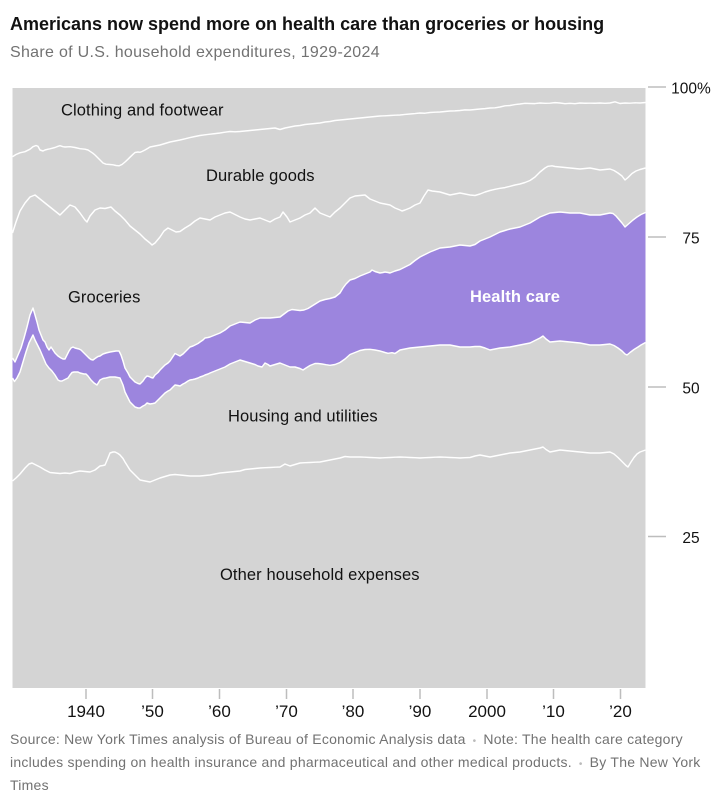  Describe the element at coordinates (487, 711) in the screenshot. I see `svg-text: 2000` at that location.